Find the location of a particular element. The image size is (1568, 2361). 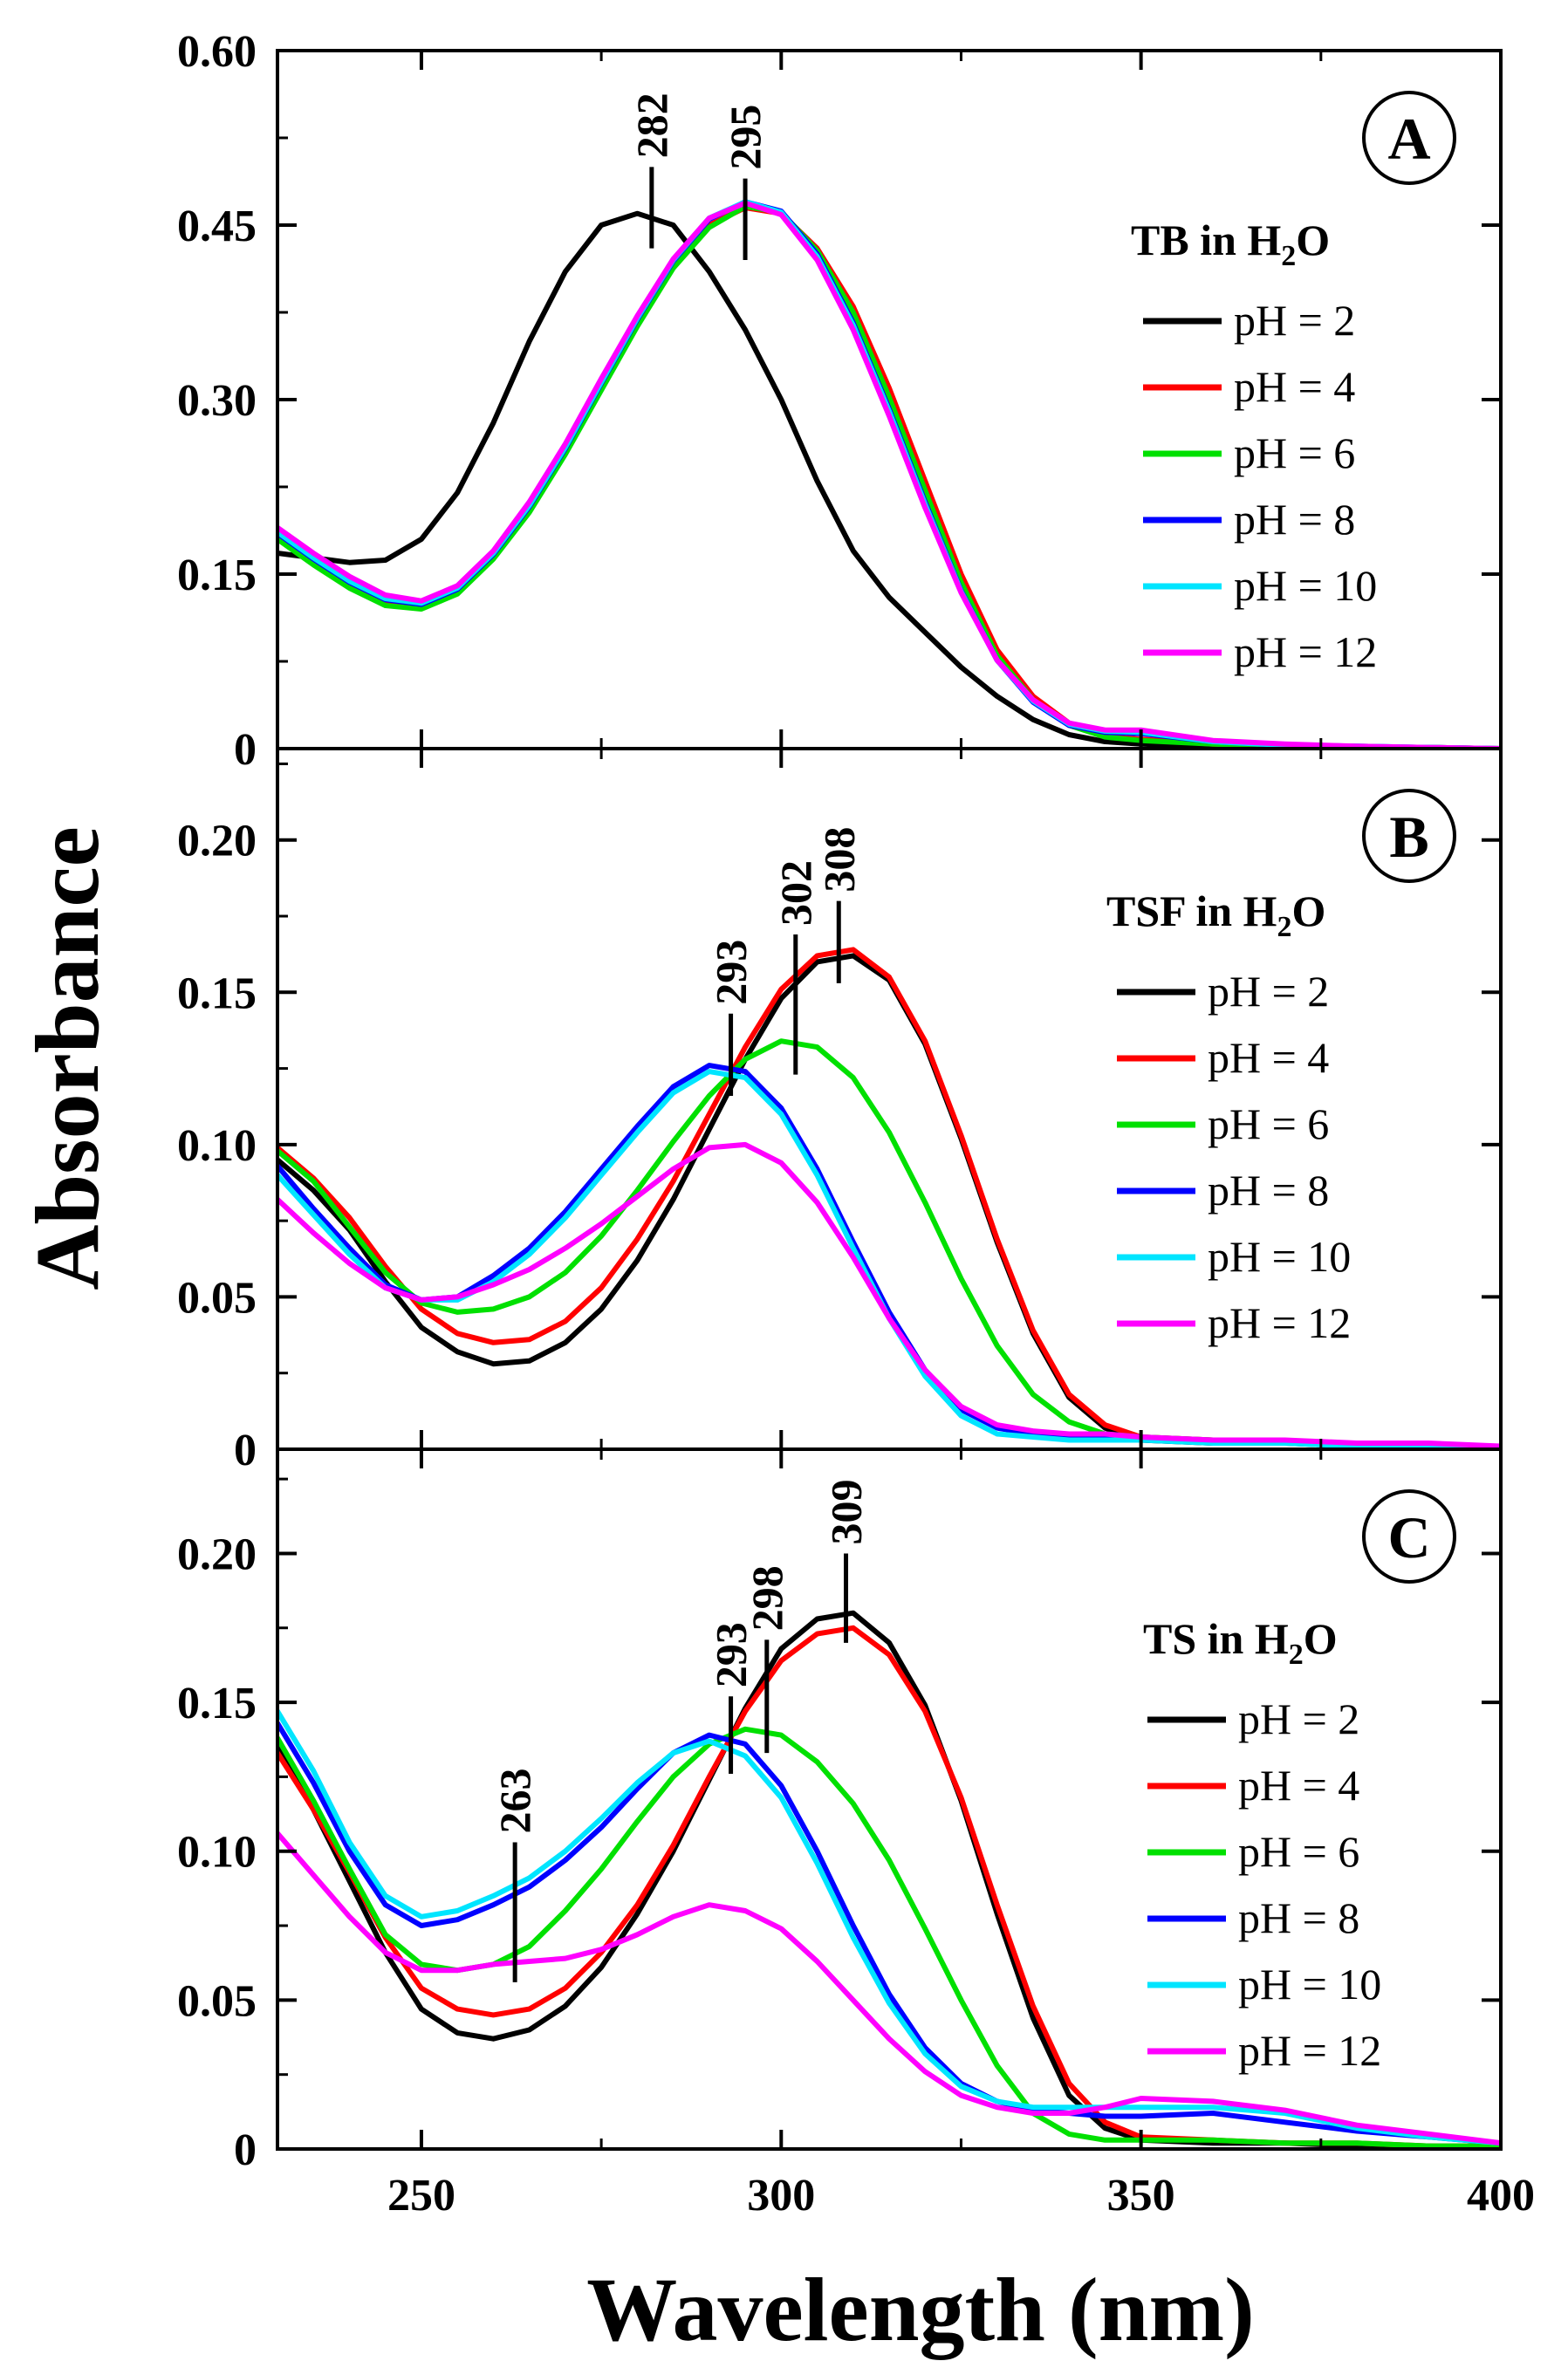

panel-b-y-tick-label: 0.20 is located at coordinates (217, 841).